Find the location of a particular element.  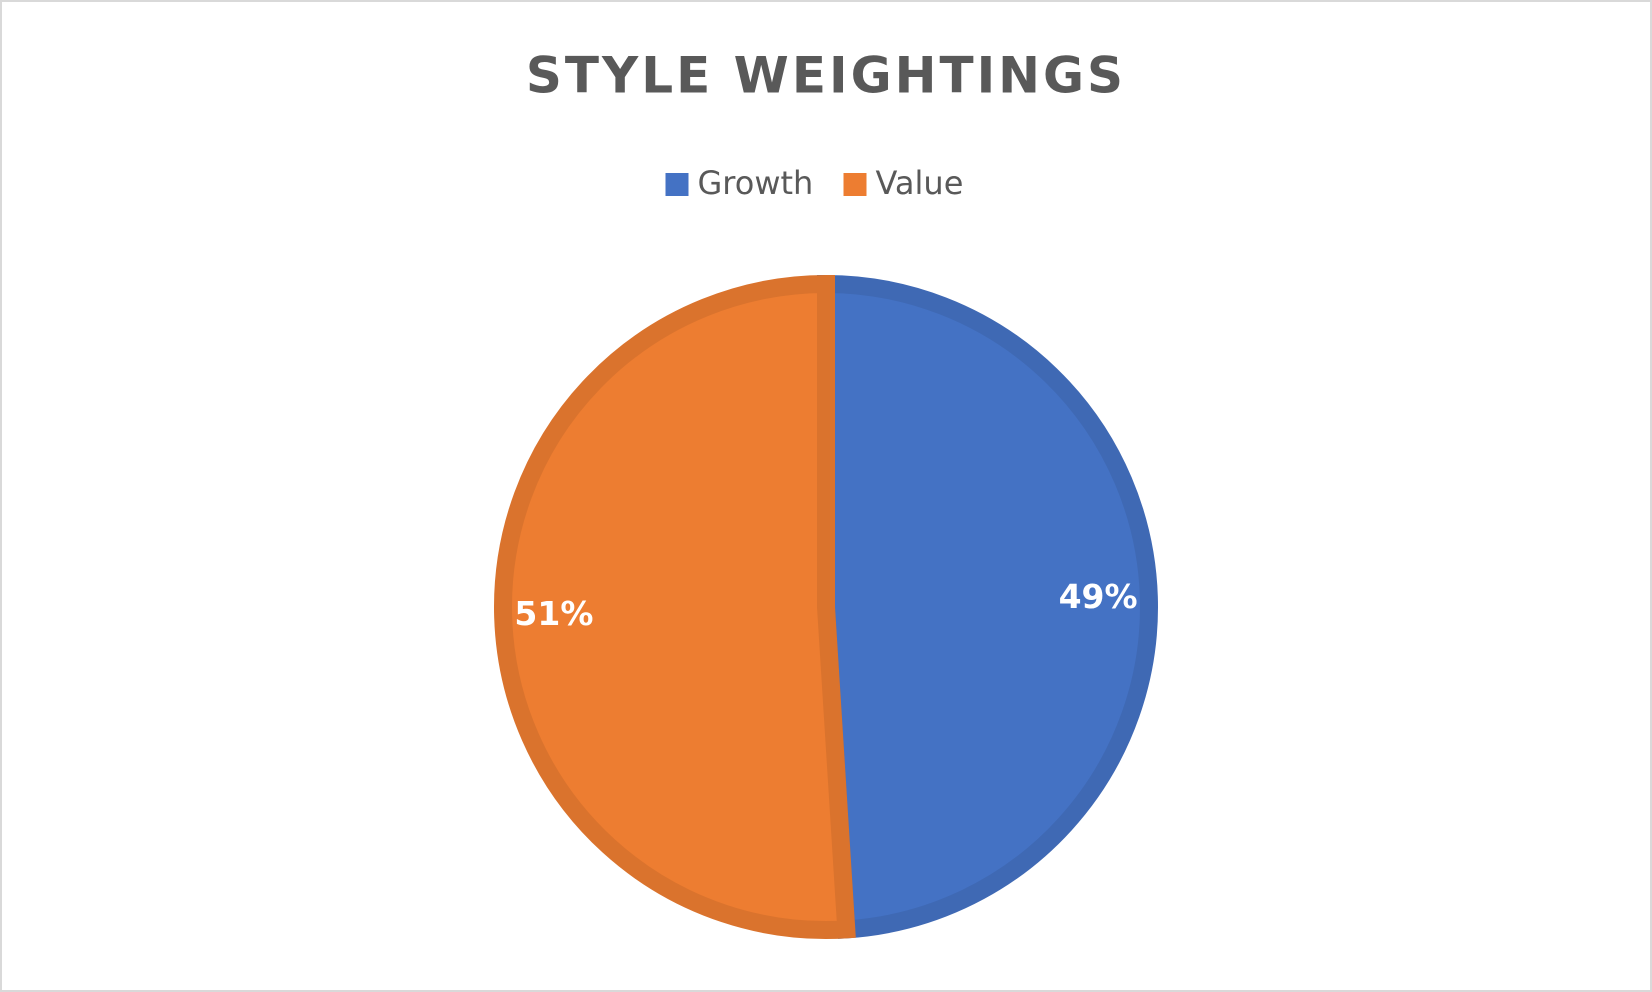

legend: Growth Value is located at coordinates (814, 183).